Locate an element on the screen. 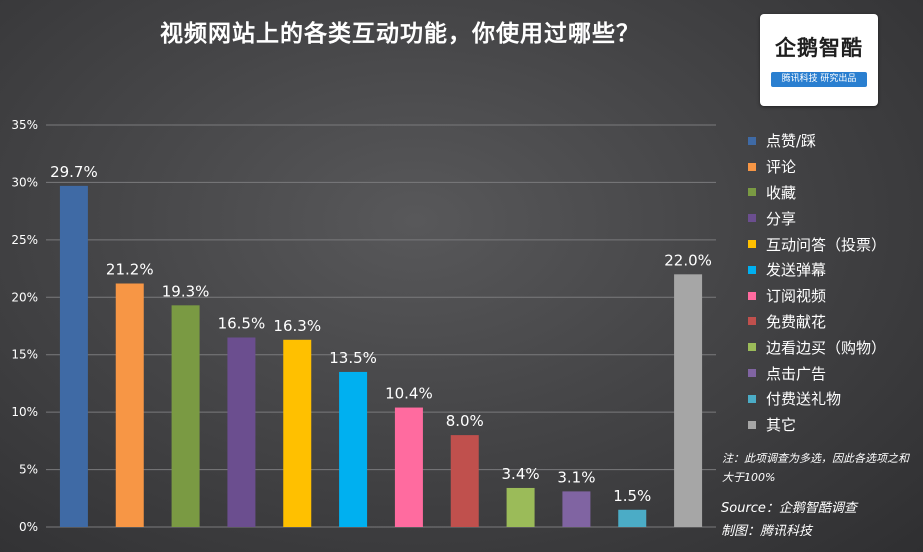 The image size is (923, 552). legend-item: 其它 is located at coordinates (817, 425).